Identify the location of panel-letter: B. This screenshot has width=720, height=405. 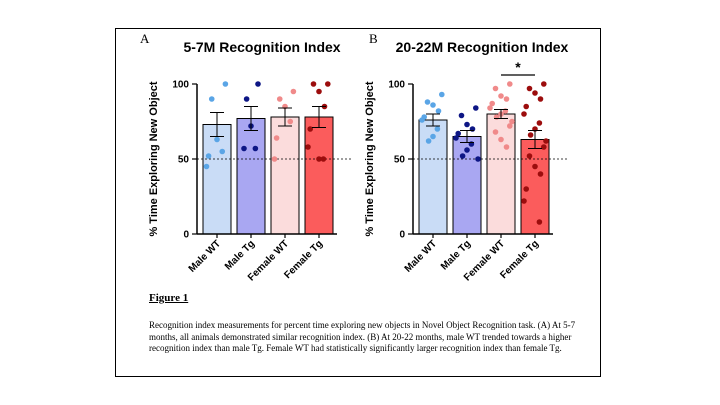
(373, 38).